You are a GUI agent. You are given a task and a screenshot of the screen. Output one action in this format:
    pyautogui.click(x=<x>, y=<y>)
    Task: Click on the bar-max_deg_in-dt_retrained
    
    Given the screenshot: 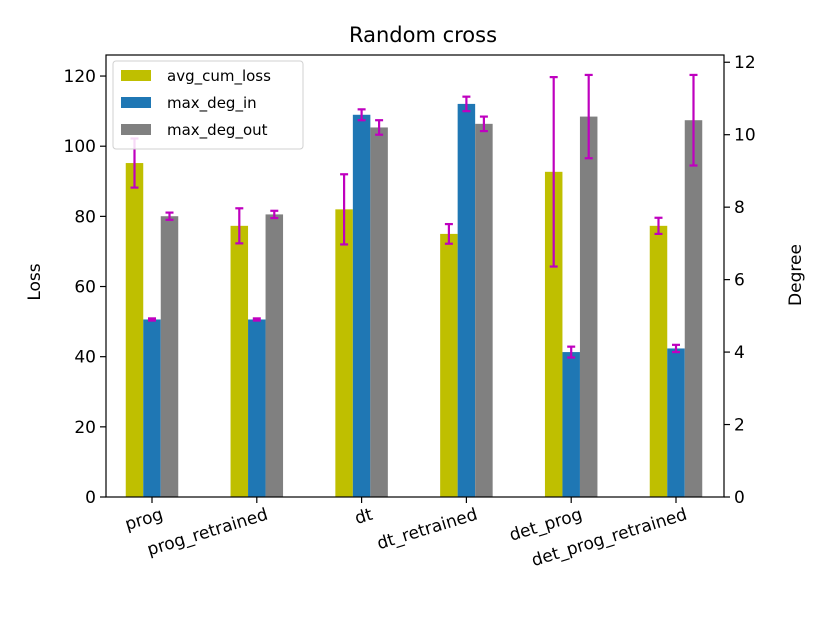 What is the action you would take?
    pyautogui.click(x=466, y=300)
    